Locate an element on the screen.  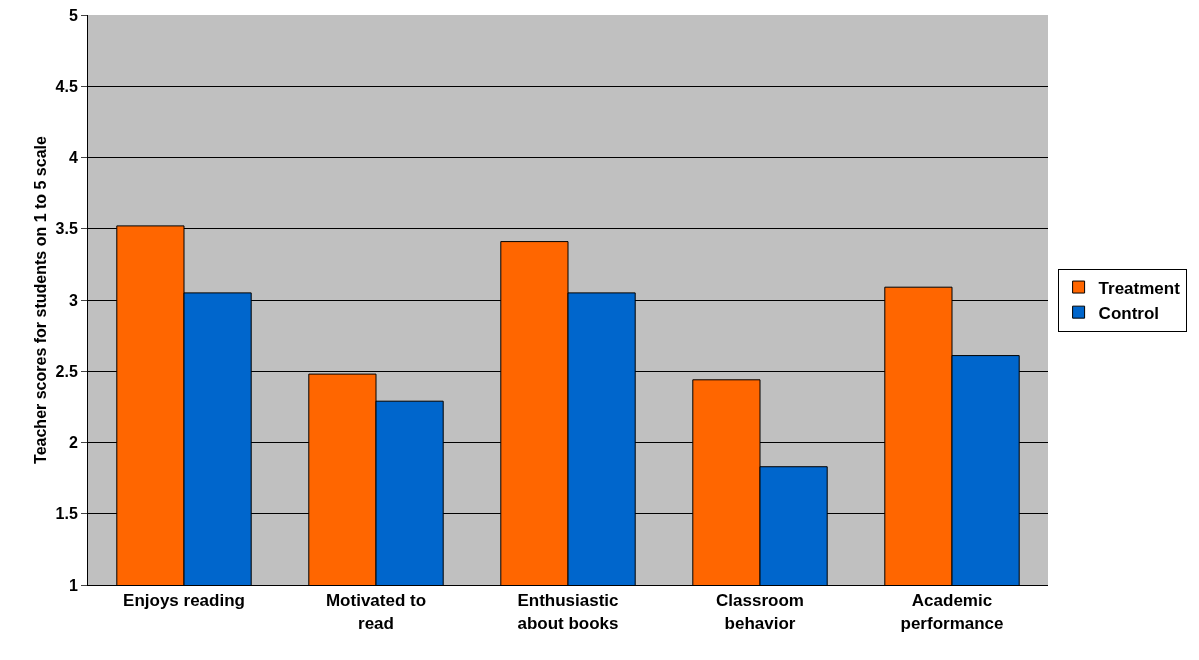
x-tick-label: Classroom behavior is located at coordinates (760, 612).